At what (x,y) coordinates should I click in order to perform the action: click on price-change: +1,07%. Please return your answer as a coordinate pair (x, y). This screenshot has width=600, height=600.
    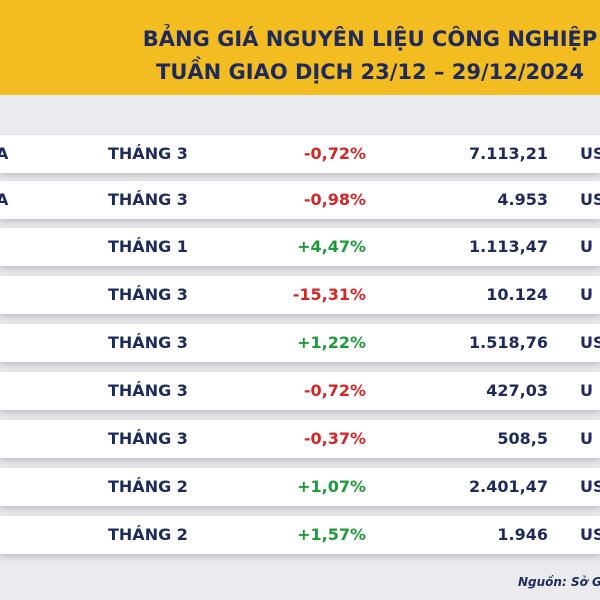
    Looking at the image, I should click on (331, 486).